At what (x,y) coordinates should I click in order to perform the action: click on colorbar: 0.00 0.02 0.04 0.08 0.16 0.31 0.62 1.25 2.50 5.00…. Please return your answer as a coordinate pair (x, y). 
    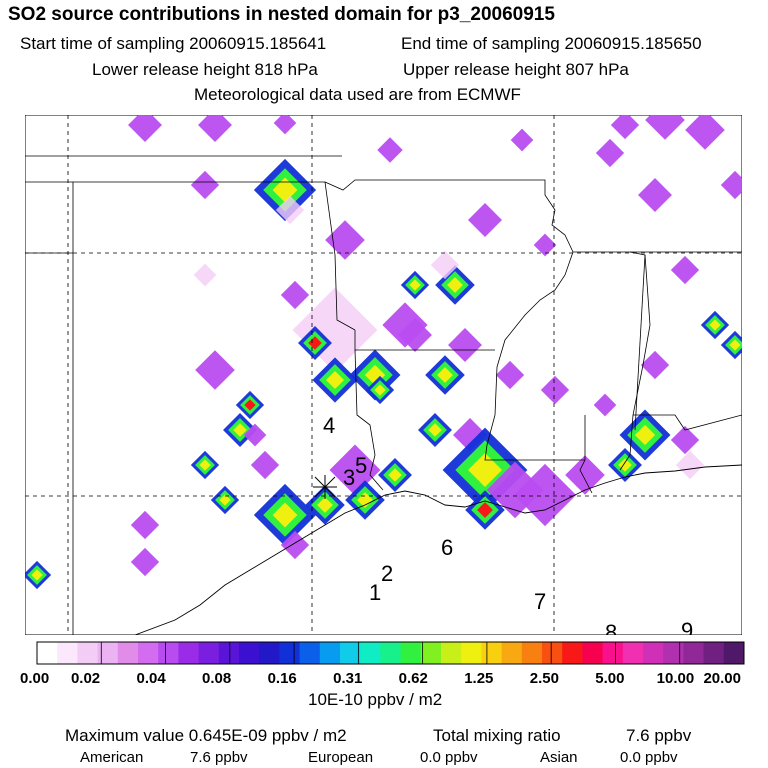
    Looking at the image, I should click on (382, 664).